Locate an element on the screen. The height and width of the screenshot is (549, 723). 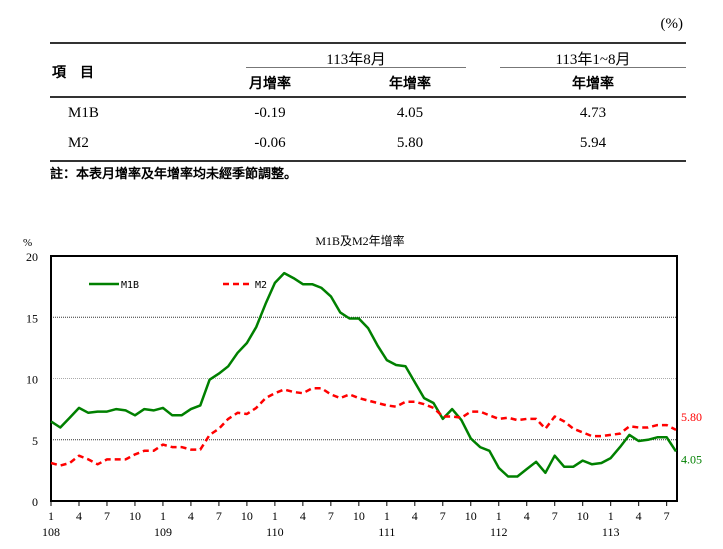
y-tick-label: 5 is located at coordinates (35, 441).